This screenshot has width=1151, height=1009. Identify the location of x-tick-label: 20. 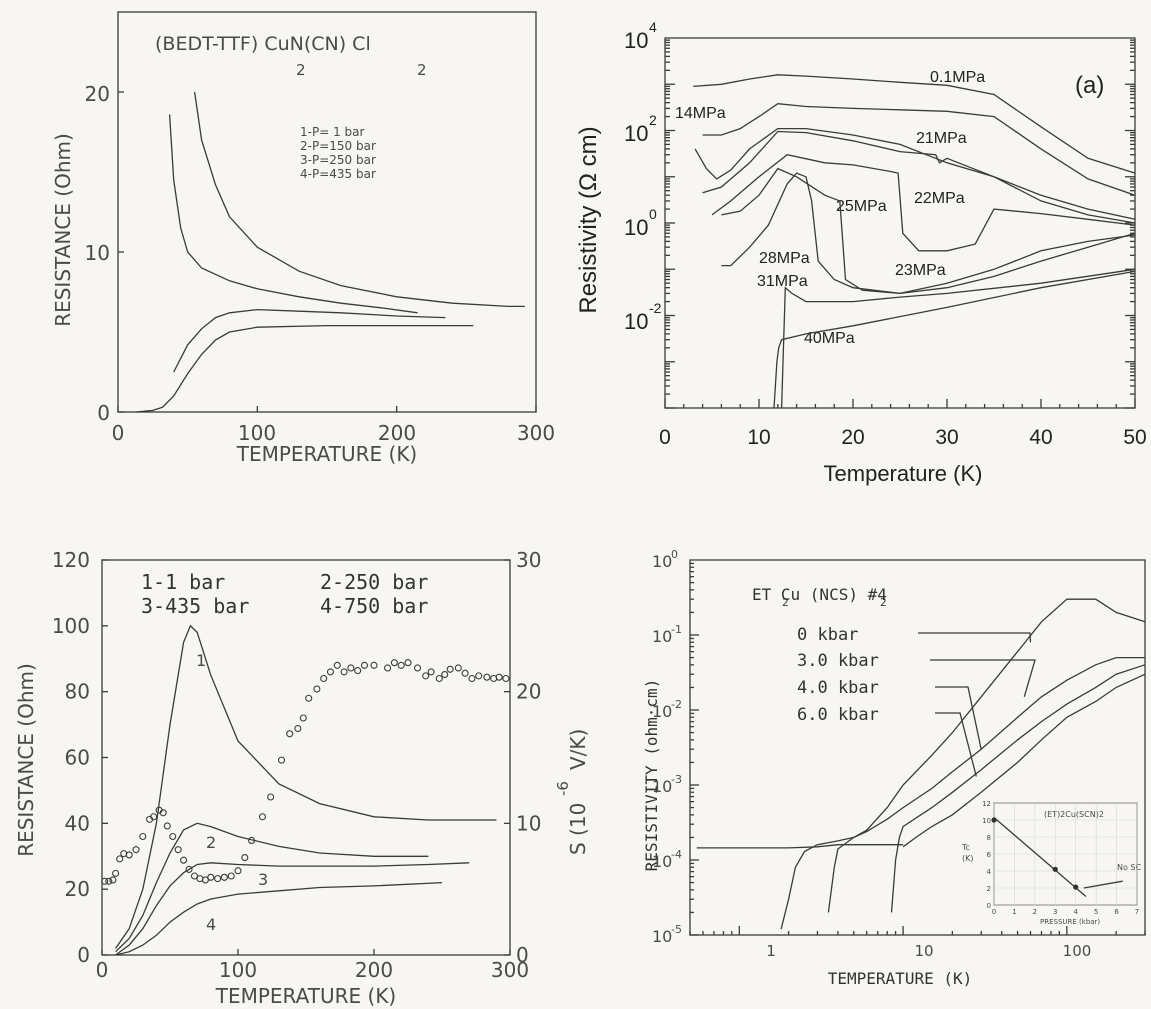
(852, 437).